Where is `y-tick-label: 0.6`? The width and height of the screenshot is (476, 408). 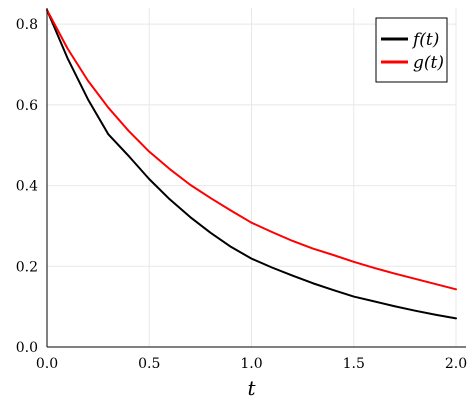 y-tick-label: 0.6 is located at coordinates (27, 106).